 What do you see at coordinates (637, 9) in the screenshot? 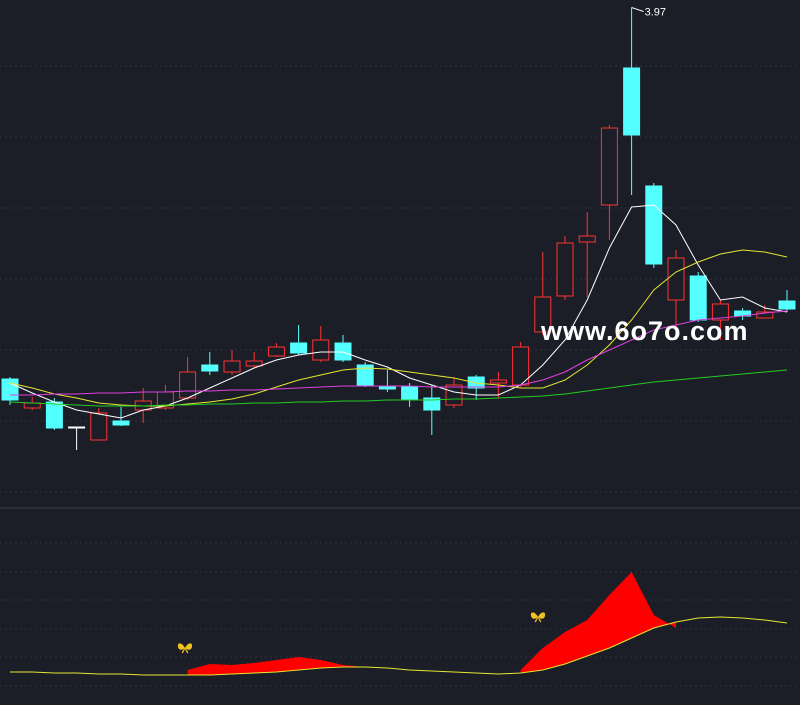
I see `high-pointer` at bounding box center [637, 9].